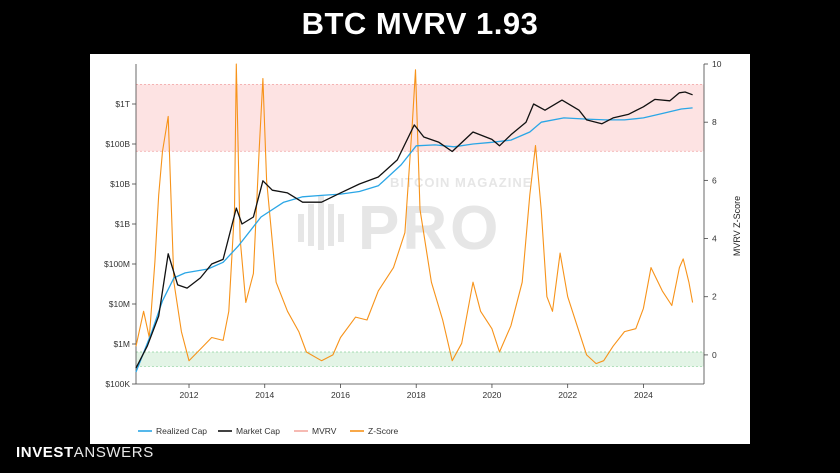 The width and height of the screenshot is (840, 473). What do you see at coordinates (416, 395) in the screenshot?
I see `x-tick-label: 2018` at bounding box center [416, 395].